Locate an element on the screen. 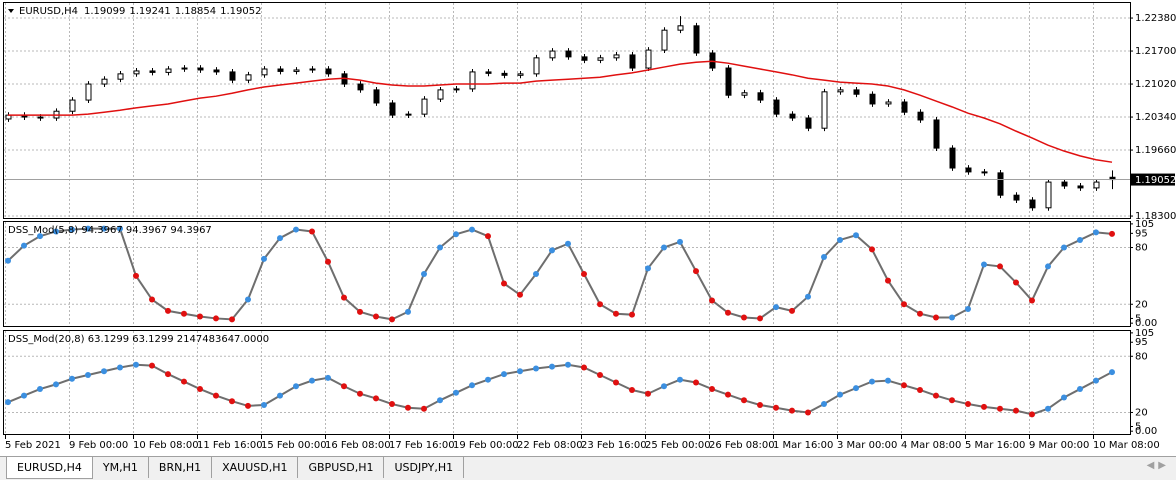 The image size is (1176, 480). time-label: 3 Mar 00:00 is located at coordinates (867, 445).